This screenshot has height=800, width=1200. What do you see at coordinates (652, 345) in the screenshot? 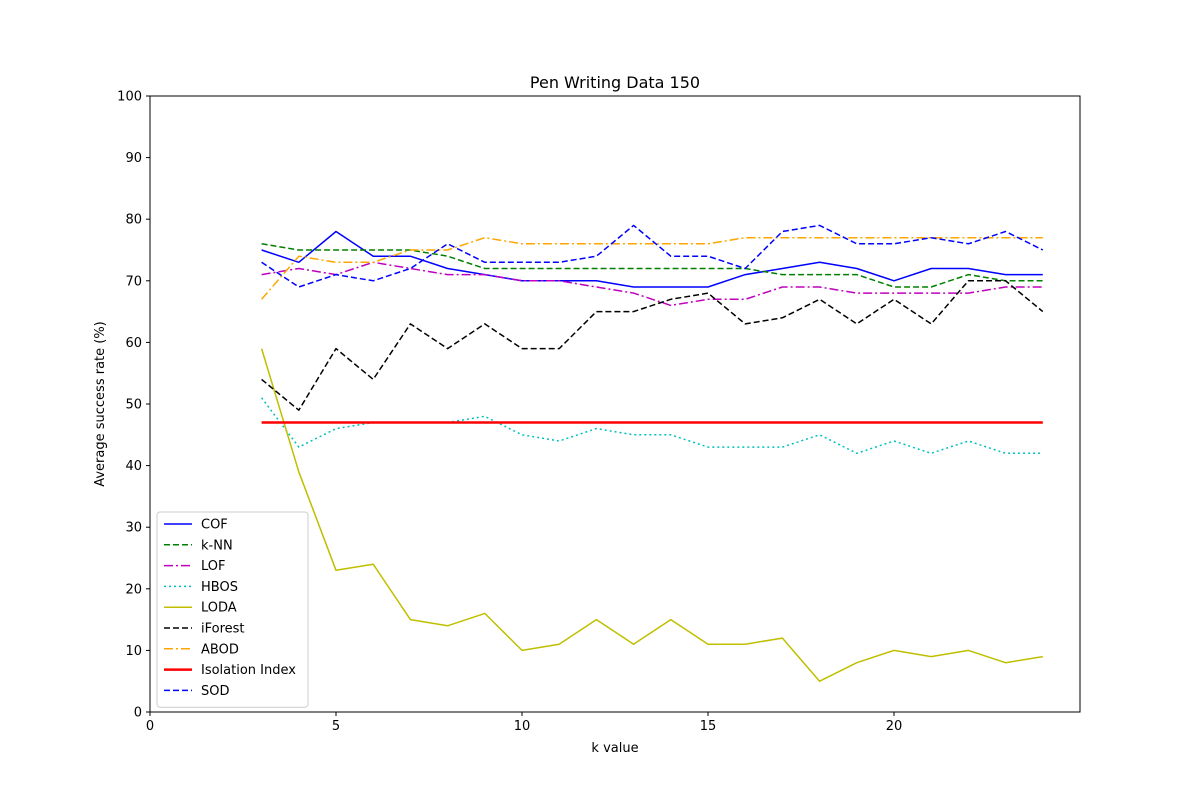
I see `series-line-iforest` at bounding box center [652, 345].